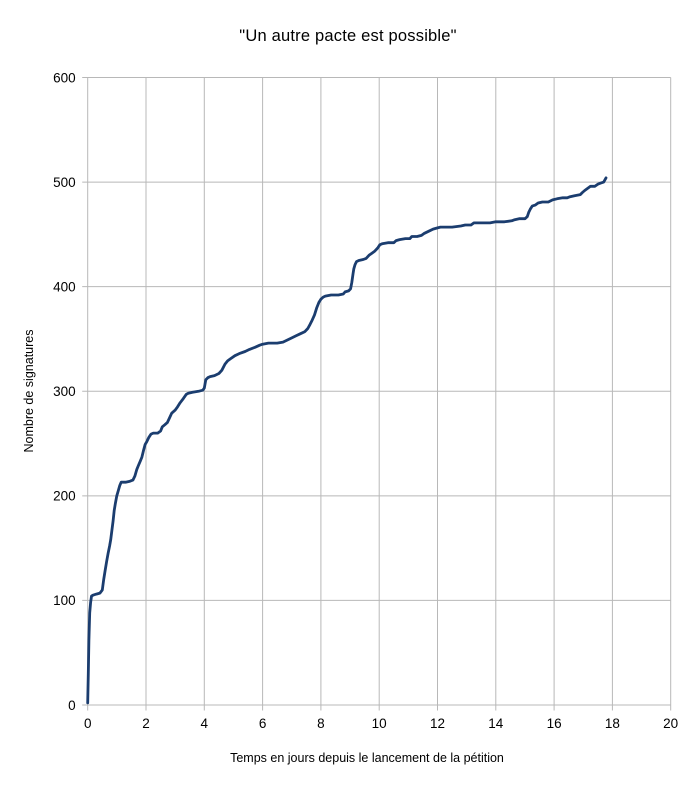  I want to click on x-tick-label: 10, so click(379, 723).